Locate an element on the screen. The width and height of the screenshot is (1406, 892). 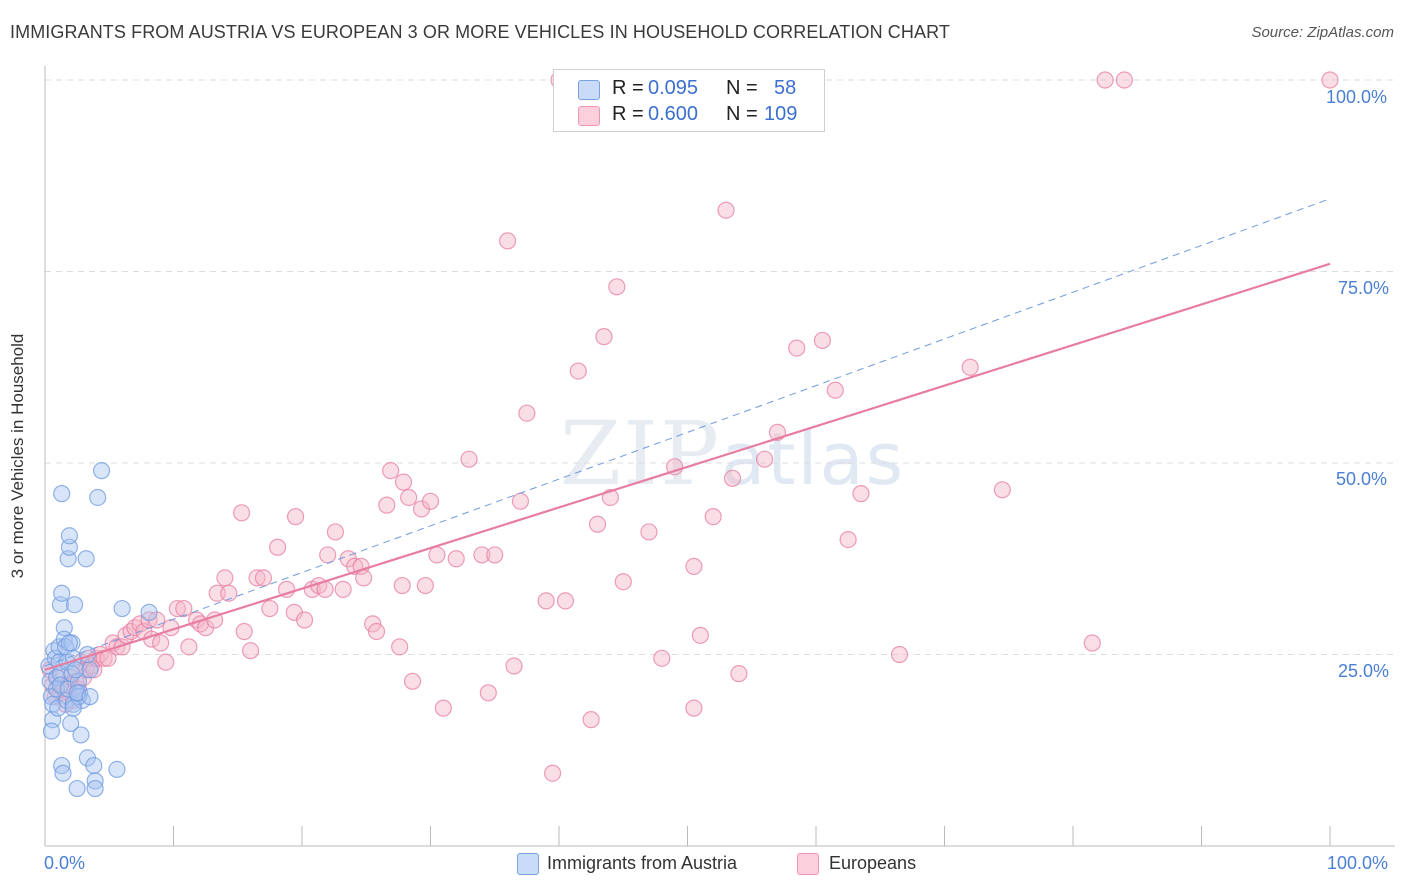
legend-swatch-austria is located at coordinates (528, 864).